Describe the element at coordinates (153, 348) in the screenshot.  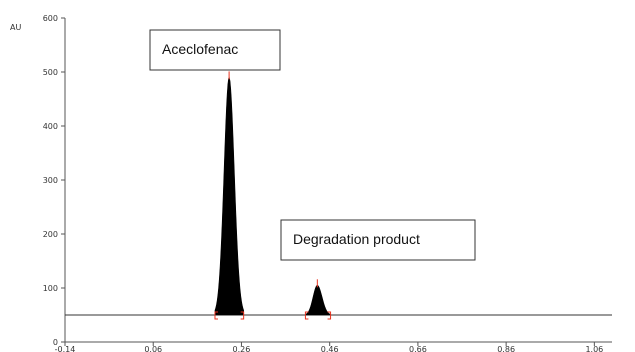
I see `x-tick-label: 0.06` at that location.